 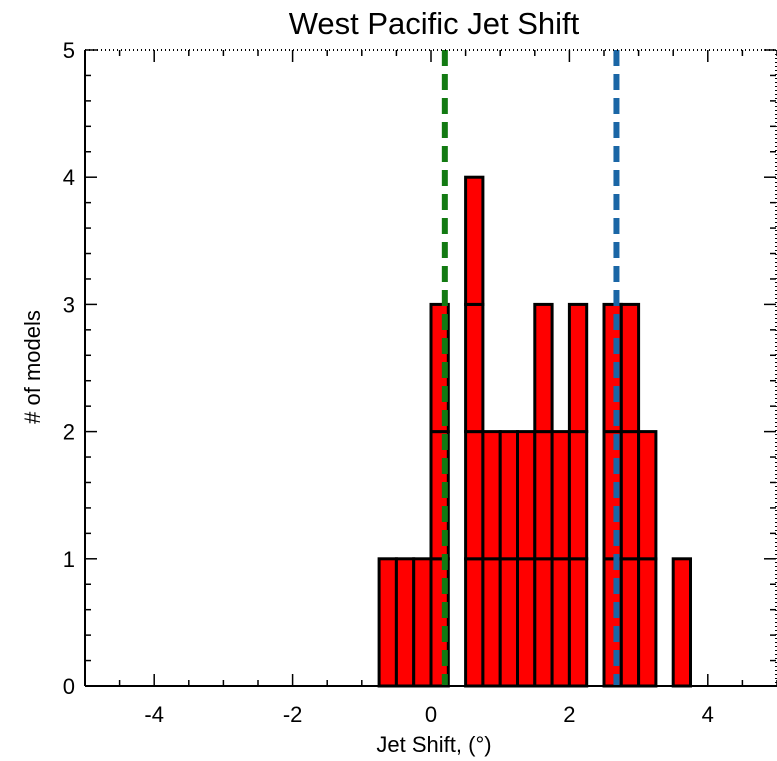 I want to click on x-tick-label: 0, so click(x=431, y=714).